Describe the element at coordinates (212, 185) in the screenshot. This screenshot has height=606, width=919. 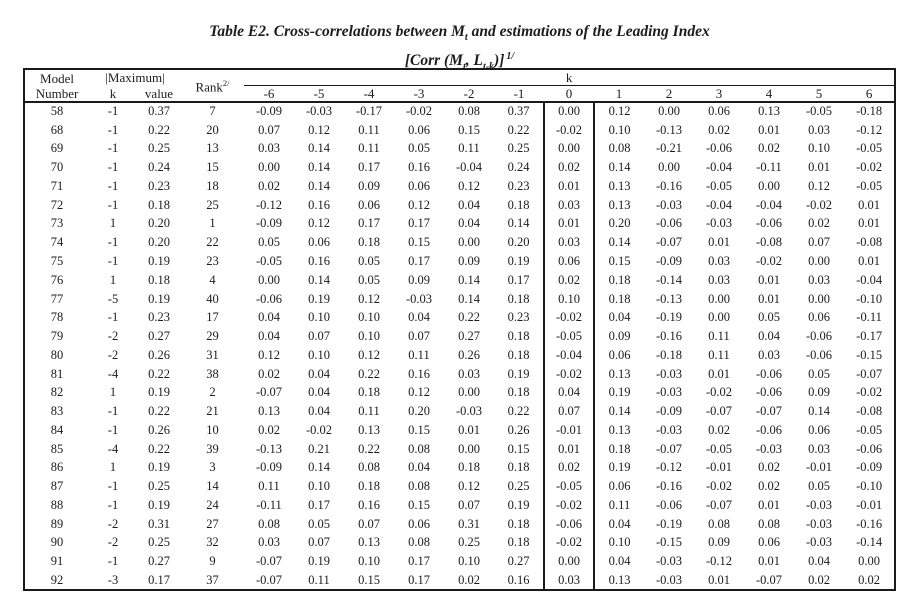
I see `rank-cell: 18` at that location.